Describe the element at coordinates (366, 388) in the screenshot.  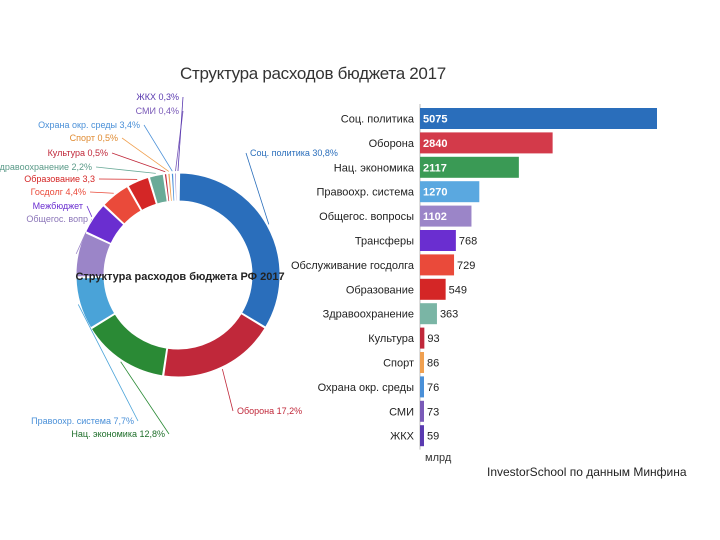
I see `category-label: Охрана окр. среды` at that location.